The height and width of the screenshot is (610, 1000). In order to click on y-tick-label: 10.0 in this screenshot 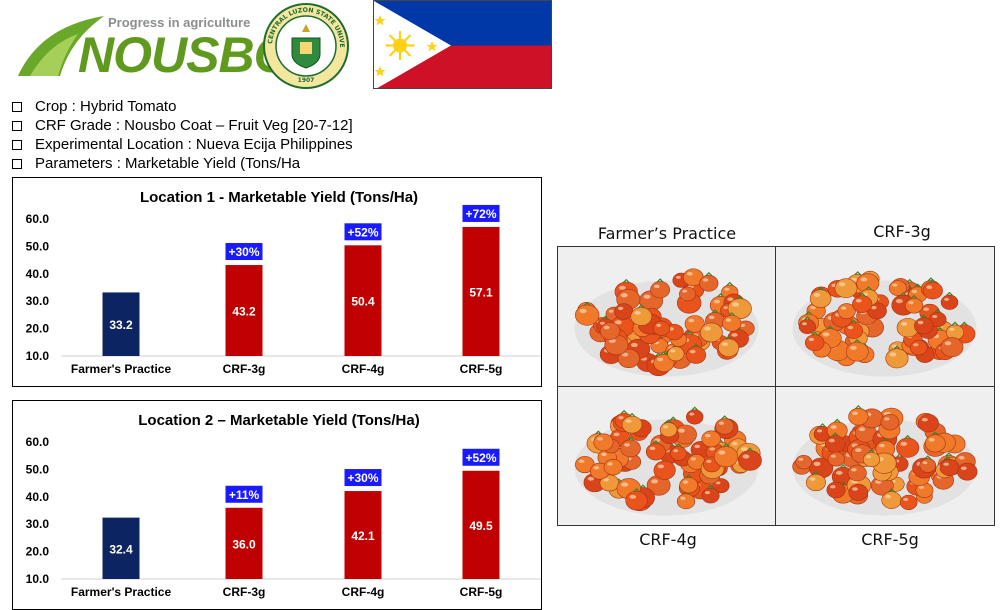, I will do `click(38, 356)`.